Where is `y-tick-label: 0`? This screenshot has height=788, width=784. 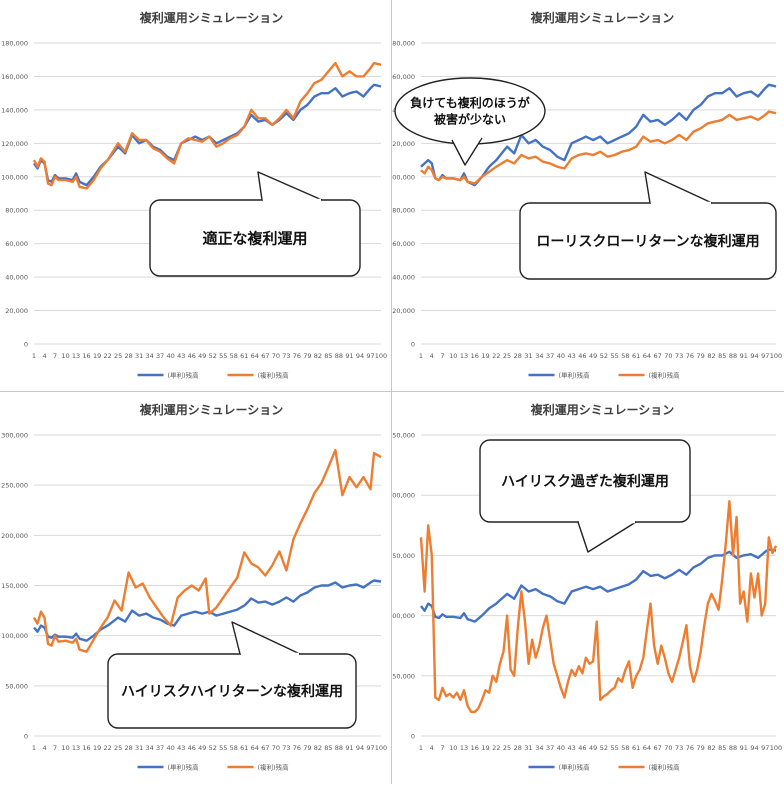
y-tick-label: 0 is located at coordinates (26, 737).